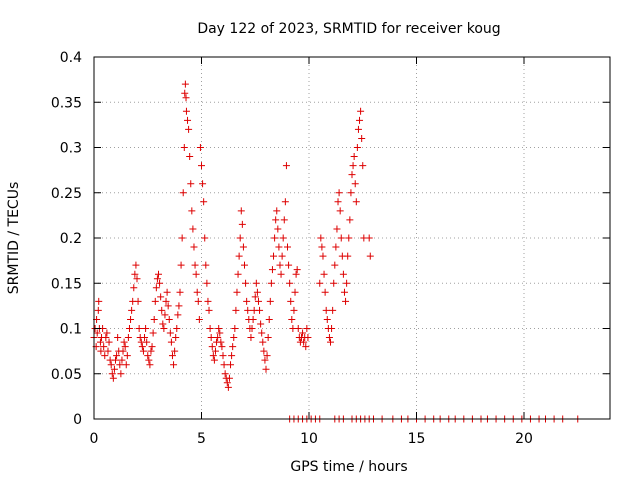 This screenshot has height=480, width=640. What do you see at coordinates (71, 58) in the screenshot?
I see `y-tick-label: 0.4` at bounding box center [71, 58].